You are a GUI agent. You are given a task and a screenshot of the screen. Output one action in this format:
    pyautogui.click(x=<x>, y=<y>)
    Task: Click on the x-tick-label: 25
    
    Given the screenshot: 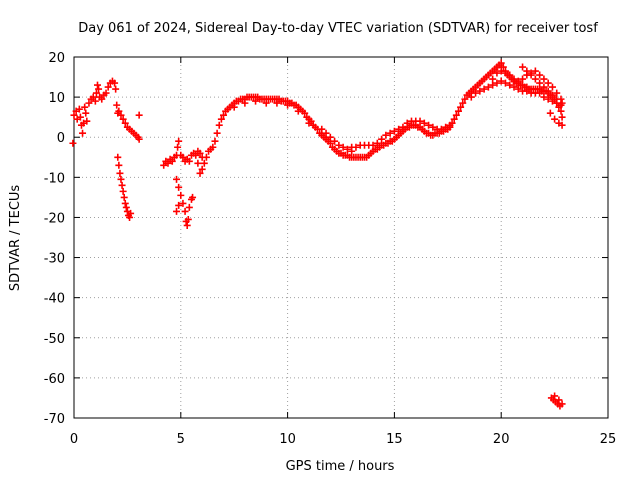 What is the action you would take?
    pyautogui.click(x=608, y=439)
    